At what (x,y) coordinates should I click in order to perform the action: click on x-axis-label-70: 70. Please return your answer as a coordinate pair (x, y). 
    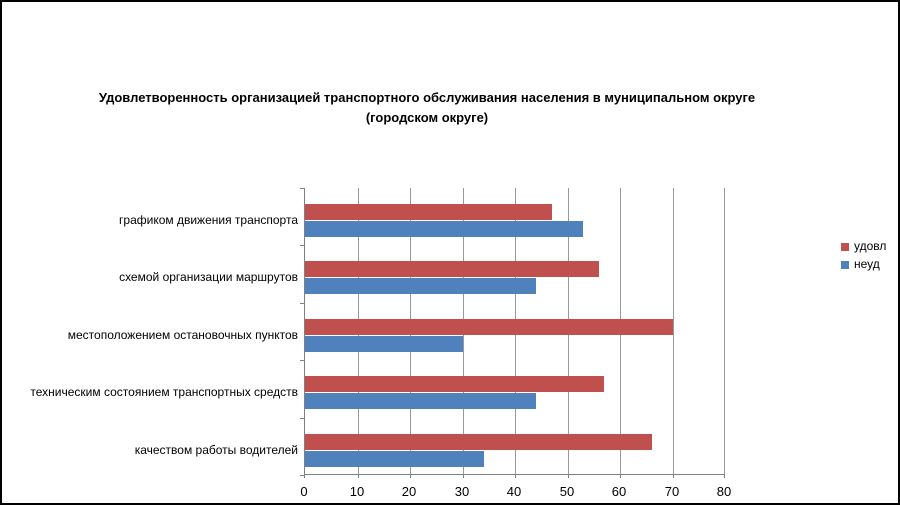
    Looking at the image, I should click on (672, 491).